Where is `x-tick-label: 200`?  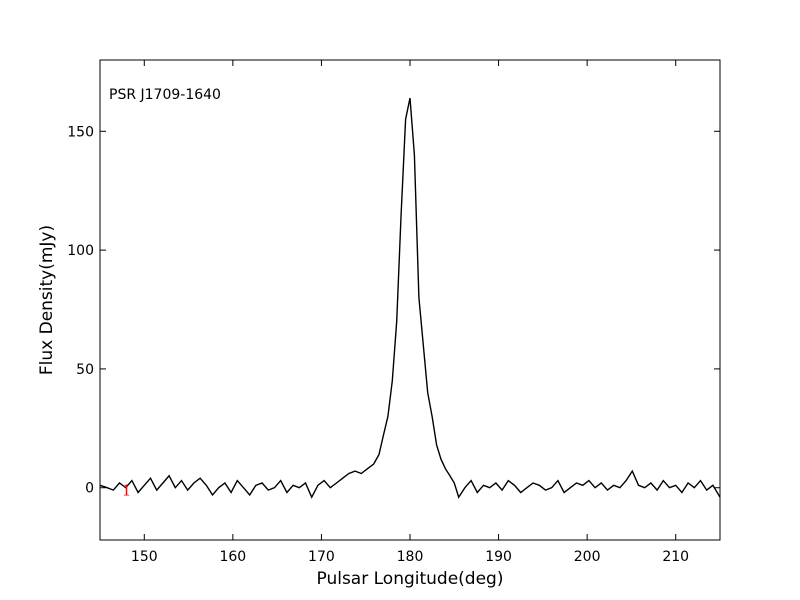
x-tick-label: 200 is located at coordinates (587, 557).